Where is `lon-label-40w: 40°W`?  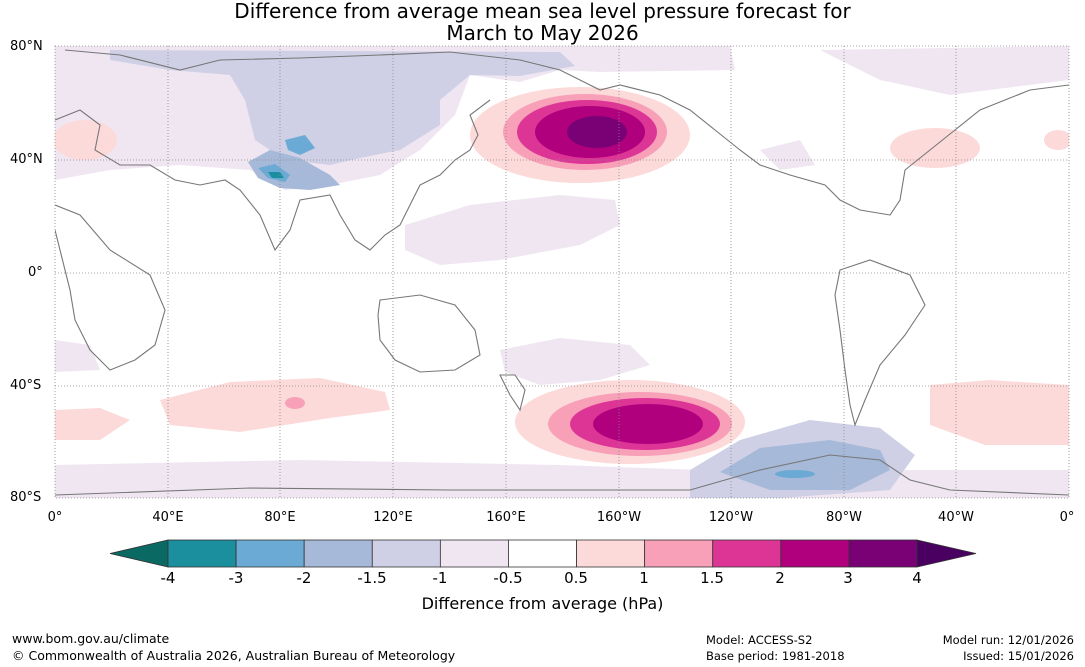
lon-label-40w: 40°W is located at coordinates (956, 517).